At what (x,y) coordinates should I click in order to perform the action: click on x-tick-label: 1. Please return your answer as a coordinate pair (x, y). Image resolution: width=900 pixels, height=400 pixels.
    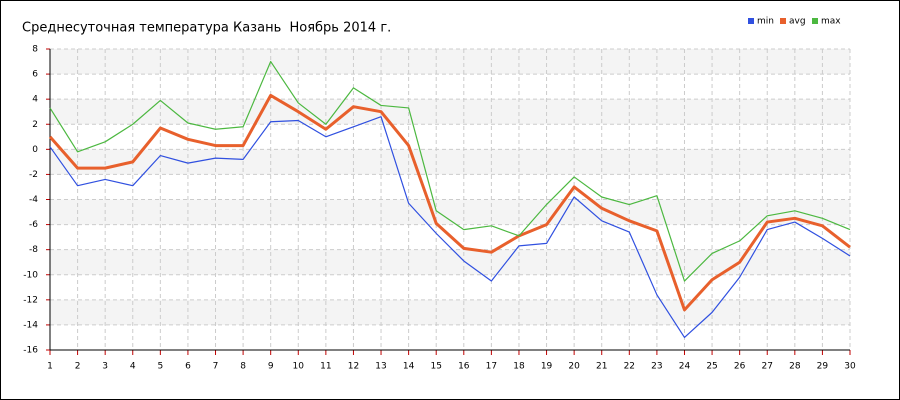
    Looking at the image, I should click on (50, 367).